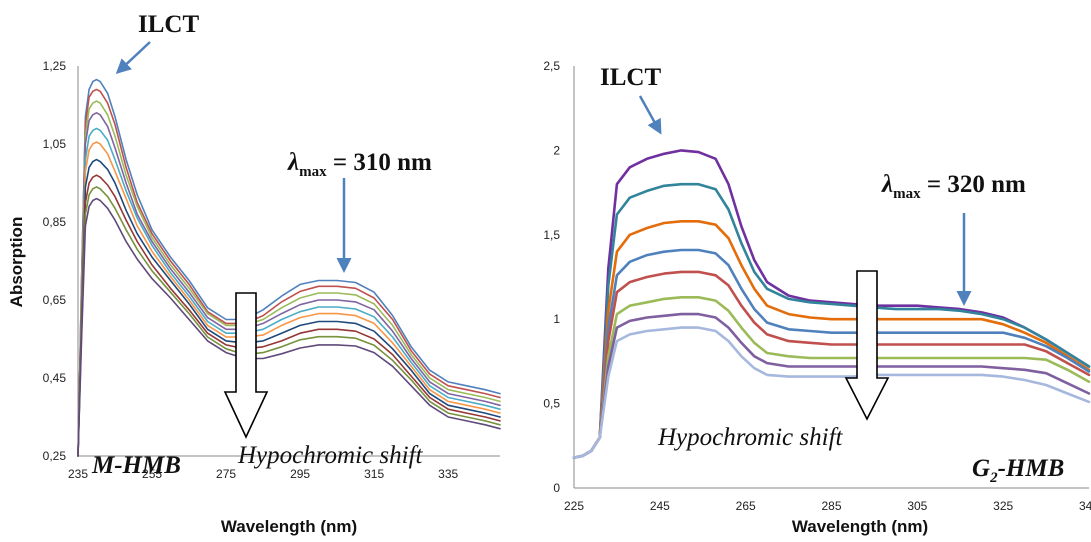  Describe the element at coordinates (152, 474) in the screenshot. I see `left-x-tick-255: 255` at that location.